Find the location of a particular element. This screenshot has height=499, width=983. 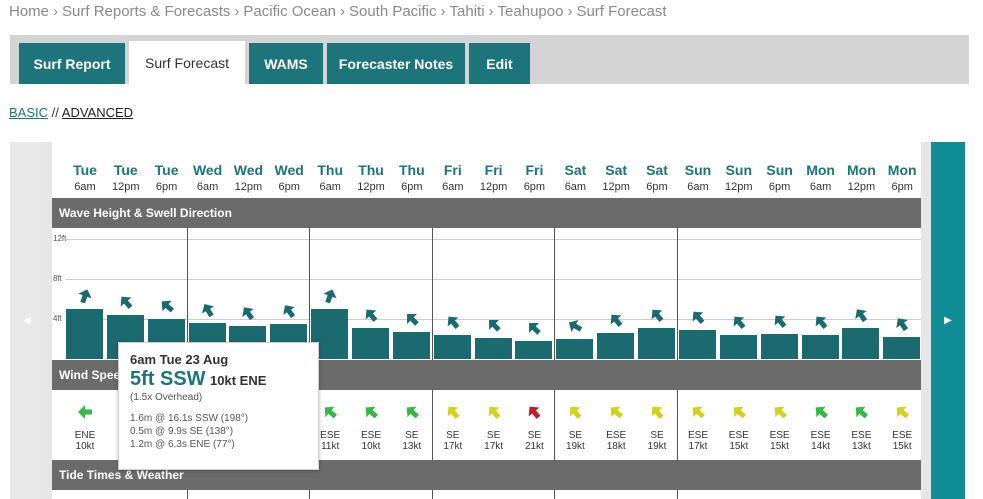

tooltip-summary: 5ft SSW 10kt ENE is located at coordinates (218, 379).